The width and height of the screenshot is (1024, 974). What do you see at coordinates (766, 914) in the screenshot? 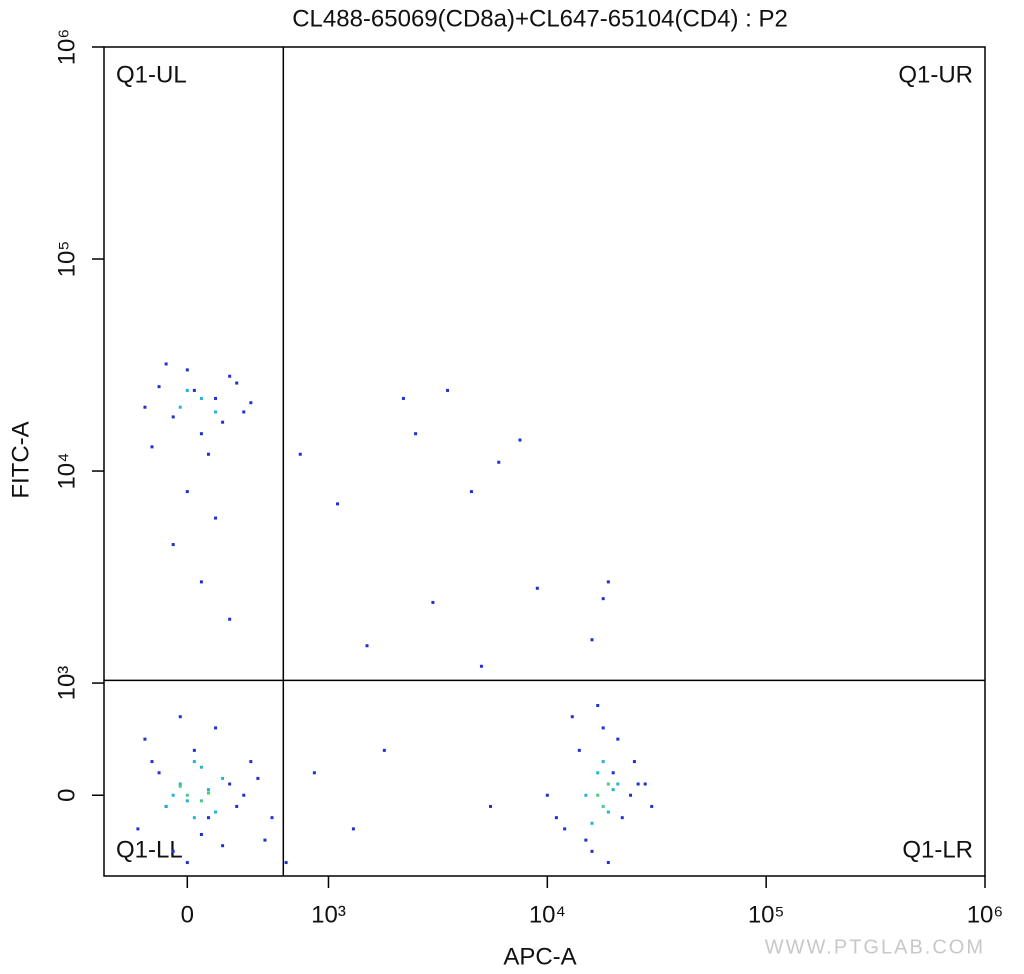
I see `x-tick-label: 10⁵` at bounding box center [766, 914].